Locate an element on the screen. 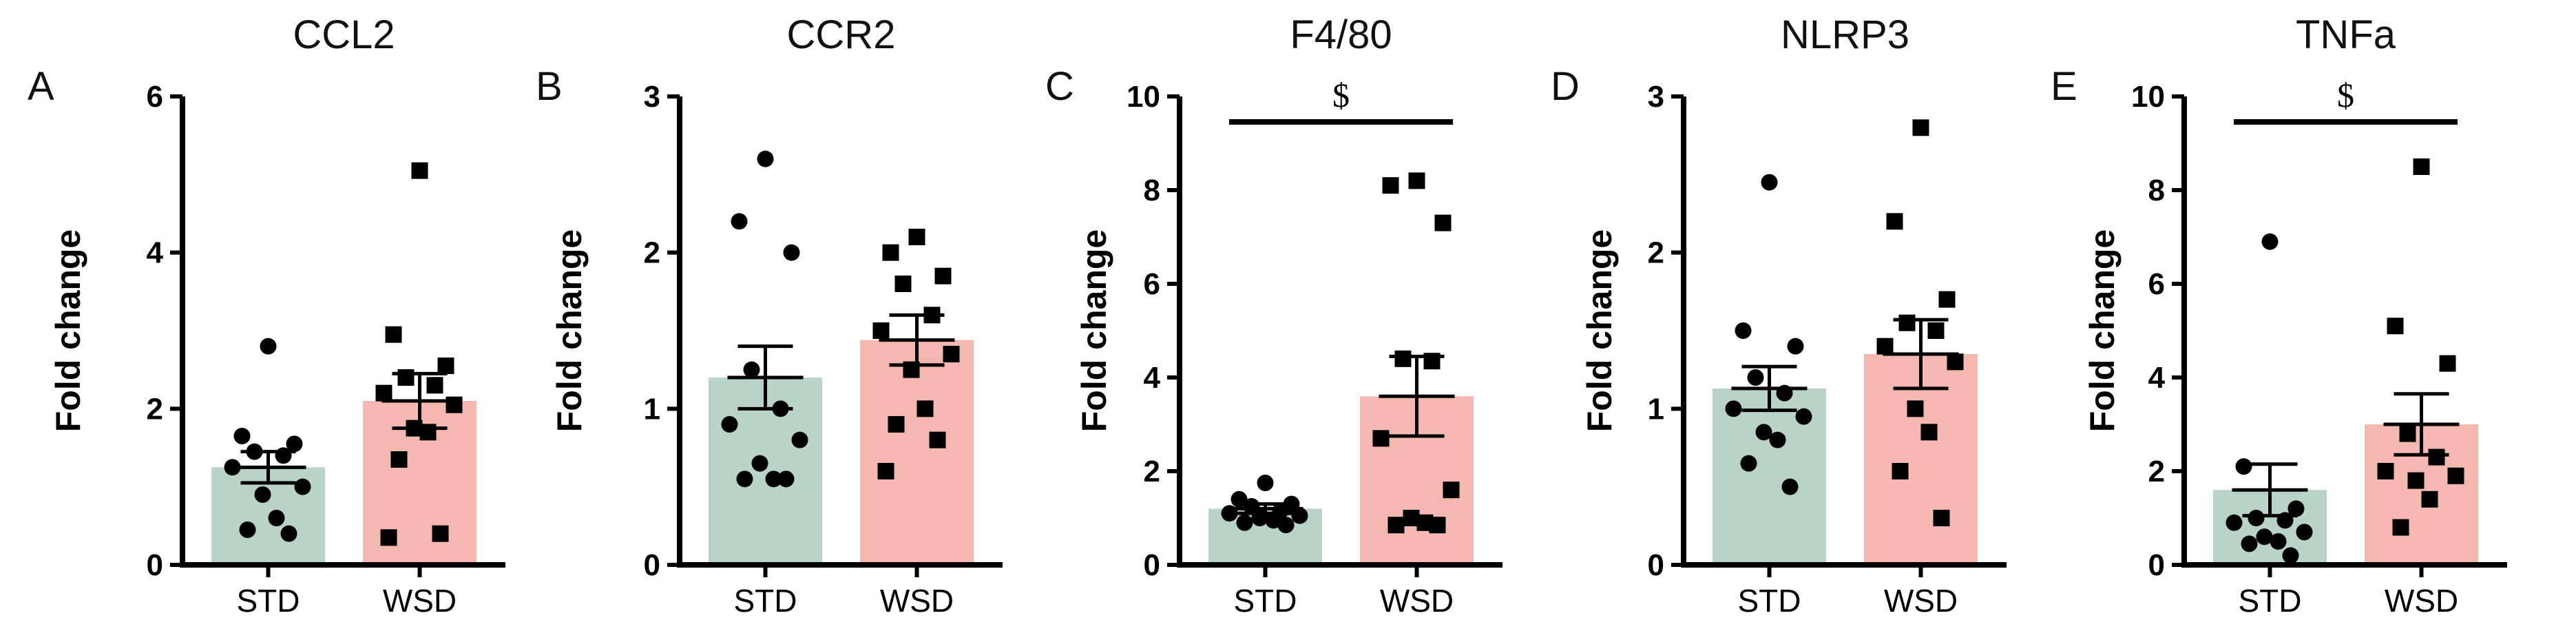 This screenshot has height=631, width=2576. significance-bar: $ is located at coordinates (1341, 100).